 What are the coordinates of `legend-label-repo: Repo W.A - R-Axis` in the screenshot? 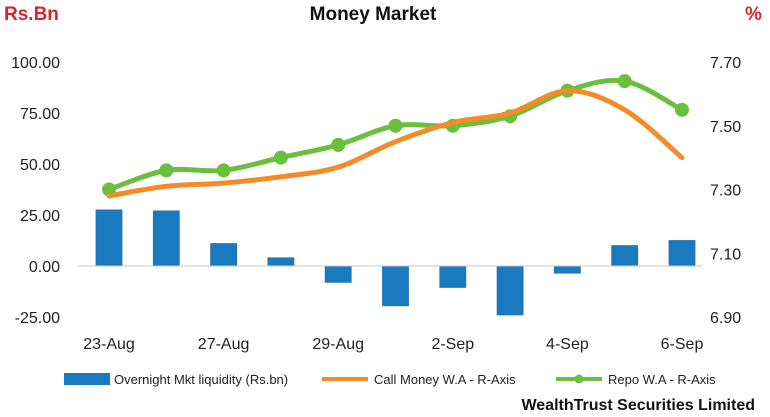 It's located at (662, 379).